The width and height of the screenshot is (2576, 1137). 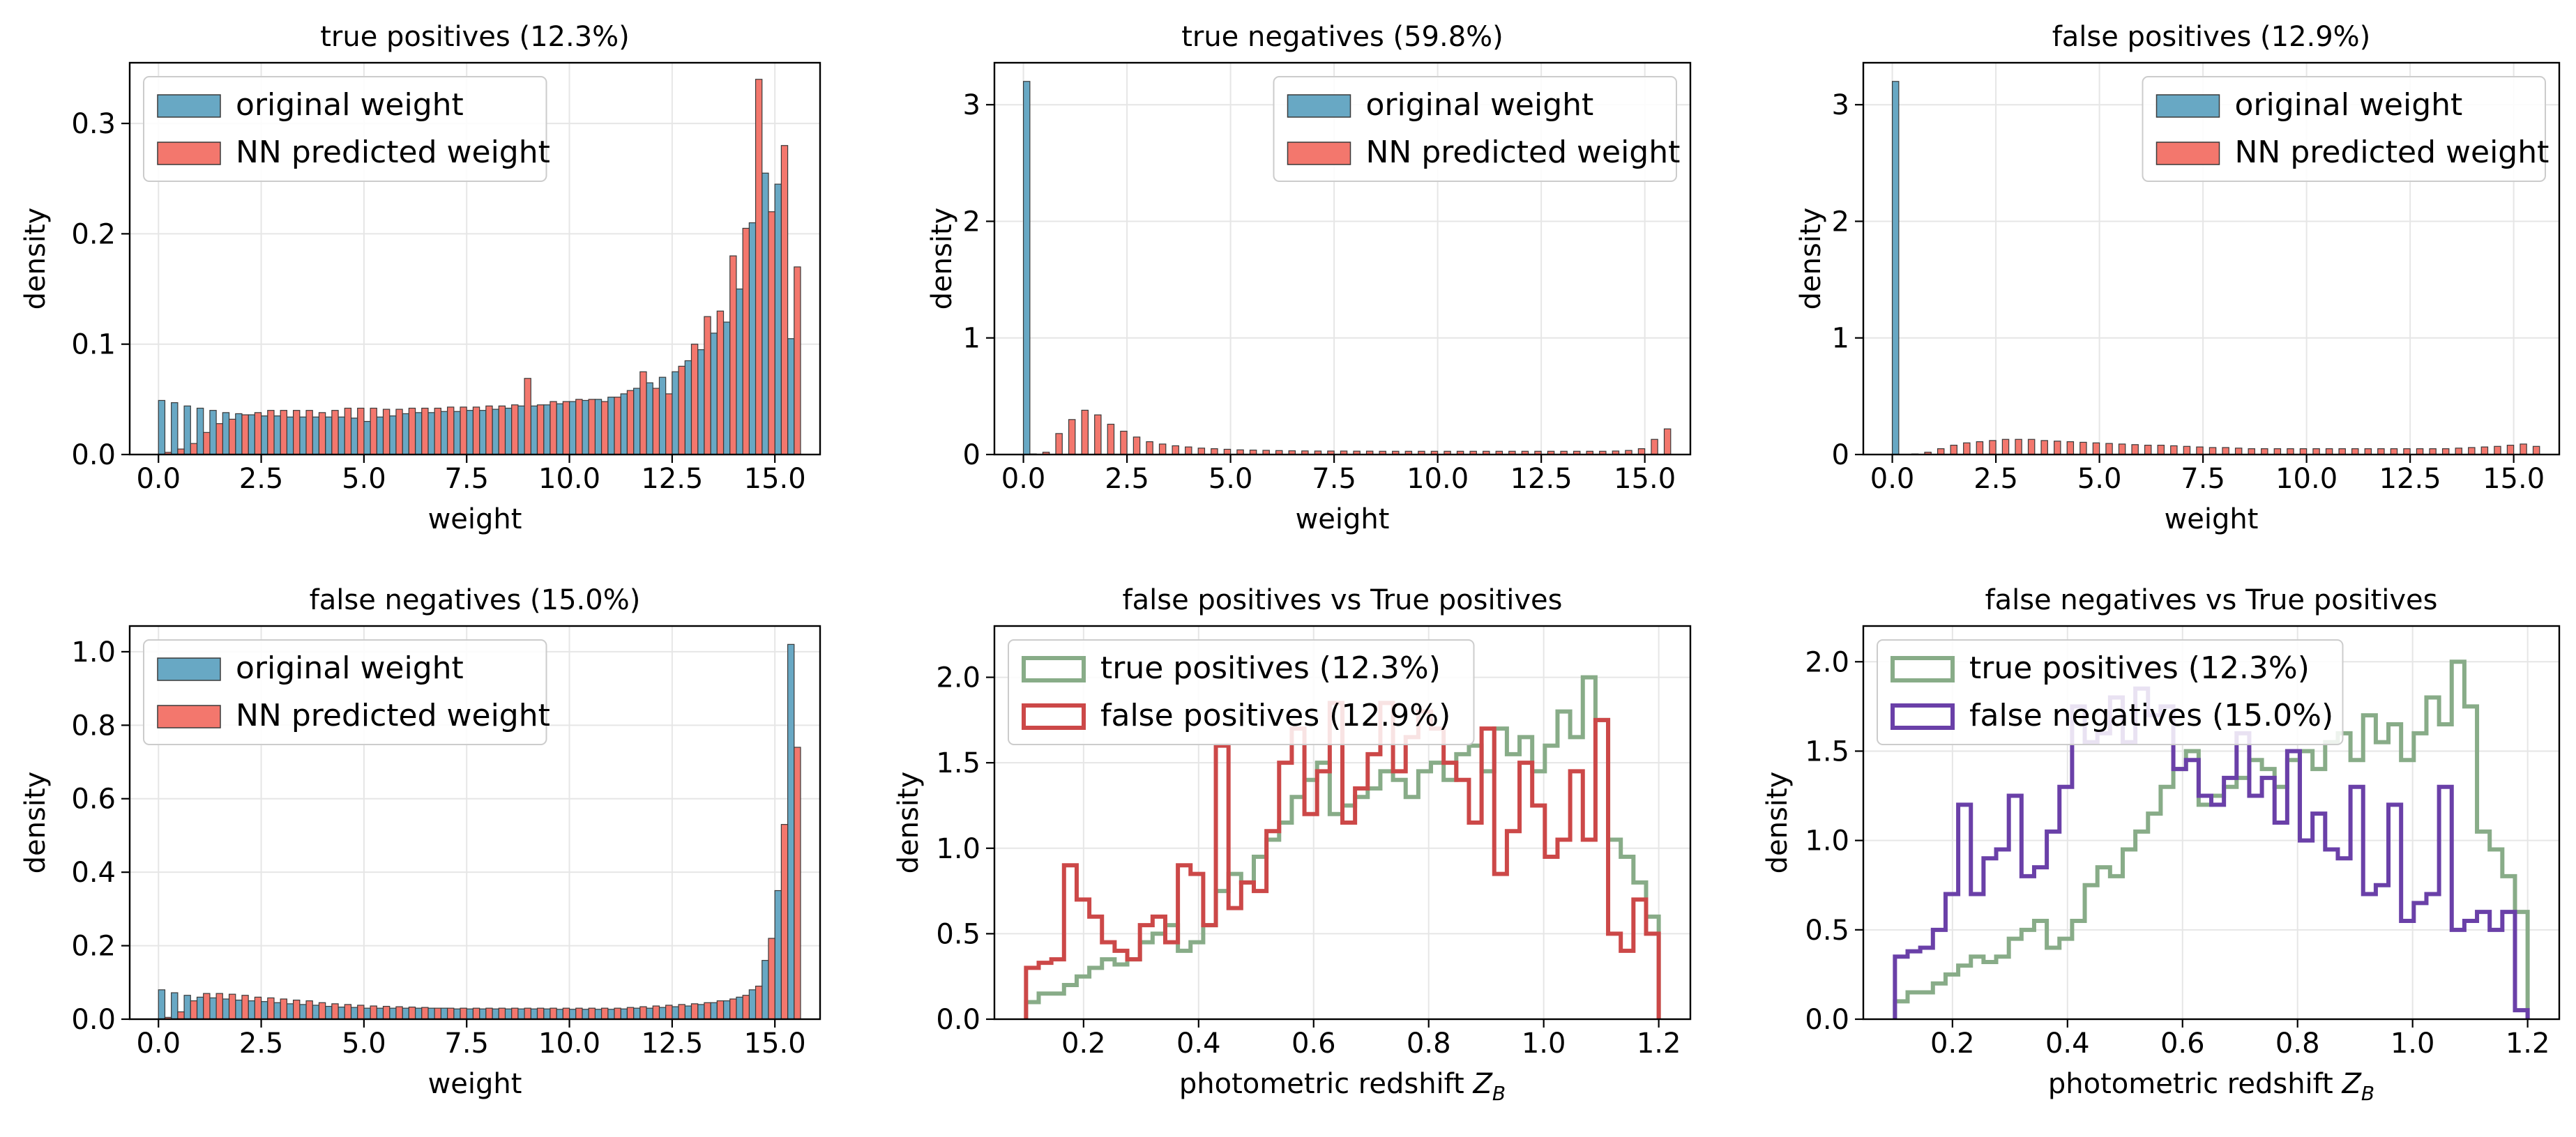 What do you see at coordinates (958, 934) in the screenshot?
I see `y-tick-label: 0.5` at bounding box center [958, 934].